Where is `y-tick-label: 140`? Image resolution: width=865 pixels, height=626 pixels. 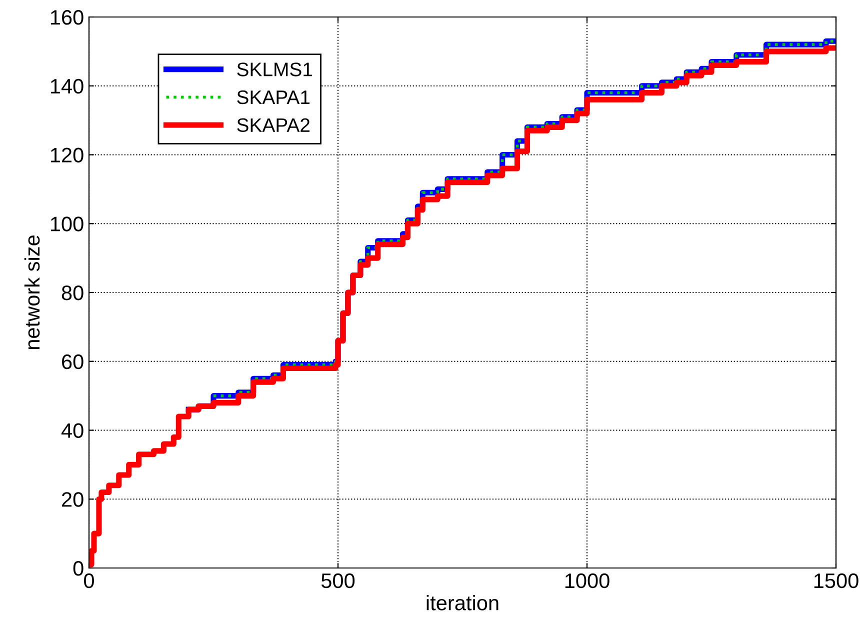 y-tick-label: 140 is located at coordinates (67, 86).